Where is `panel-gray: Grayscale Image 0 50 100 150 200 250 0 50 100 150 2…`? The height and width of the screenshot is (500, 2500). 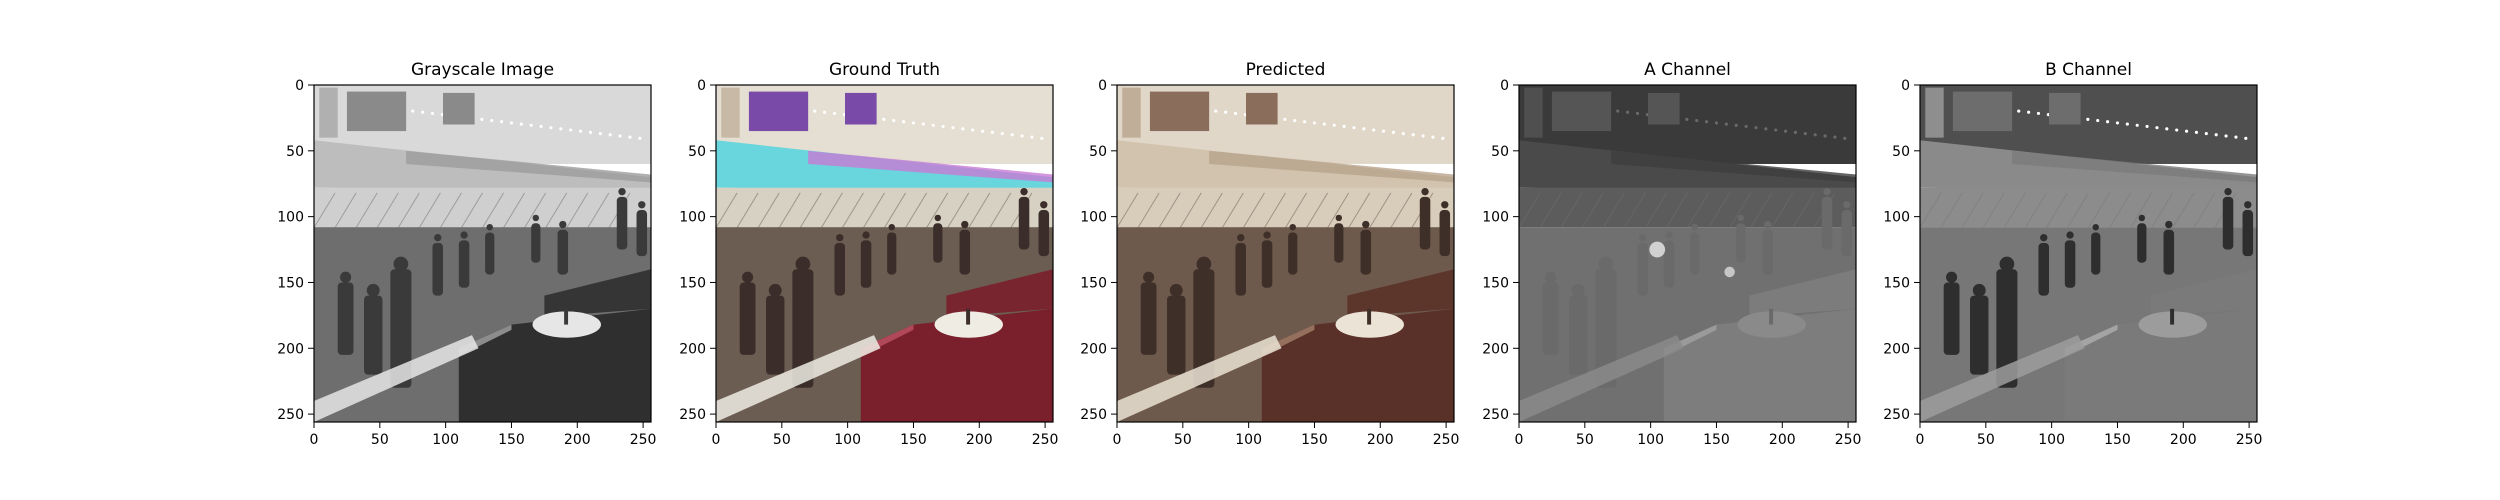 panel-gray: Grayscale Image 0 50 100 150 200 250 0 50 100 150 2… is located at coordinates (466, 254).